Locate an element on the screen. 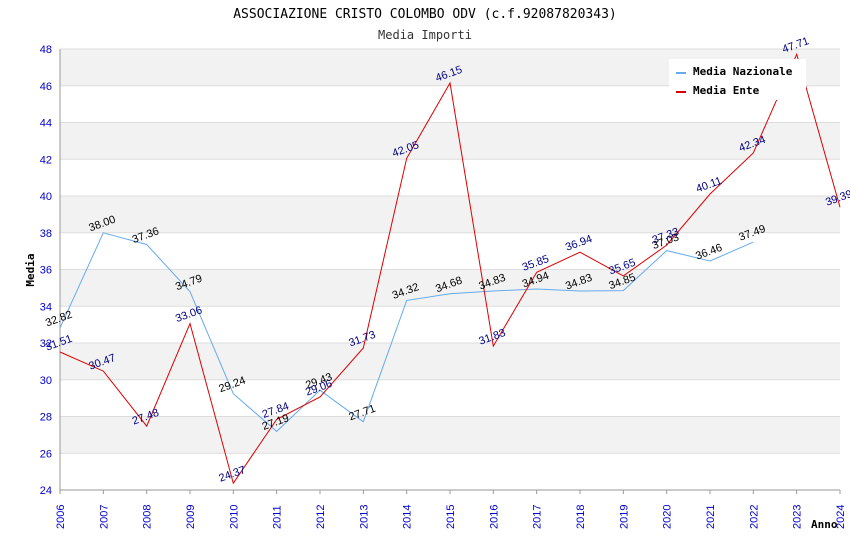  data-label-ente: 40.11 is located at coordinates (708, 185).